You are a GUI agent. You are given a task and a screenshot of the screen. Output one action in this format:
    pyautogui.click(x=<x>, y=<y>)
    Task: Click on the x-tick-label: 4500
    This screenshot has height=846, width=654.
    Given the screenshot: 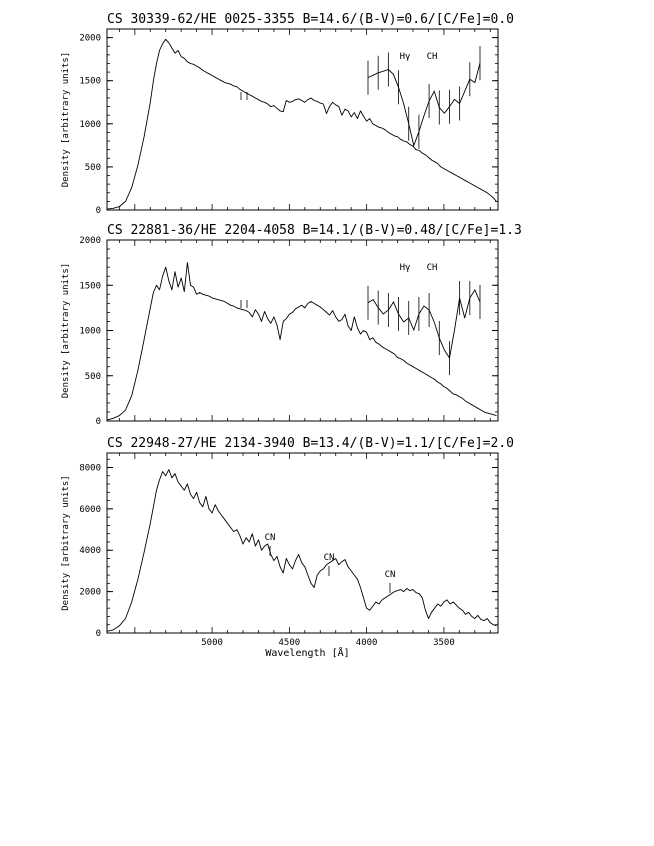 What is the action you would take?
    pyautogui.click(x=290, y=643)
    